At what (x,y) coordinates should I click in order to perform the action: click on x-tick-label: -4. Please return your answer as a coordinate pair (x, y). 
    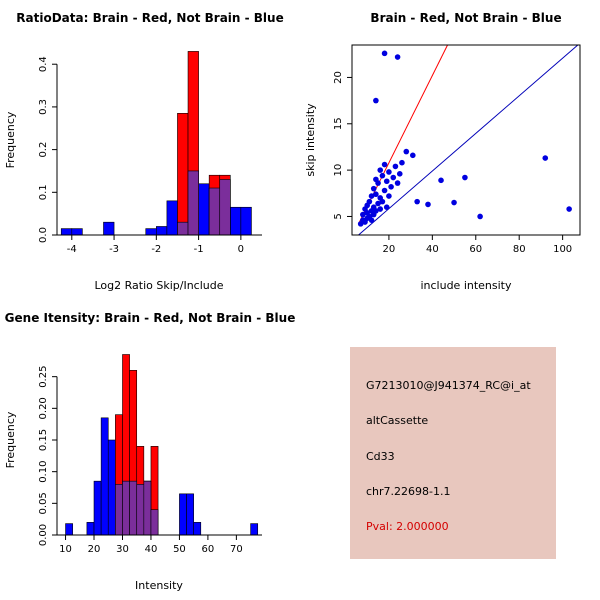
    Looking at the image, I should click on (72, 249).